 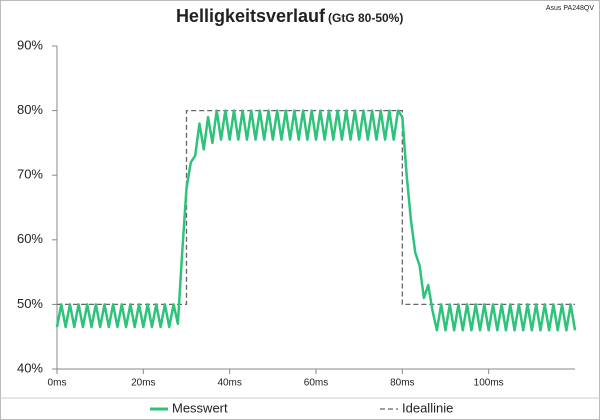 I want to click on y-tick-label: 80%, so click(x=30, y=109).